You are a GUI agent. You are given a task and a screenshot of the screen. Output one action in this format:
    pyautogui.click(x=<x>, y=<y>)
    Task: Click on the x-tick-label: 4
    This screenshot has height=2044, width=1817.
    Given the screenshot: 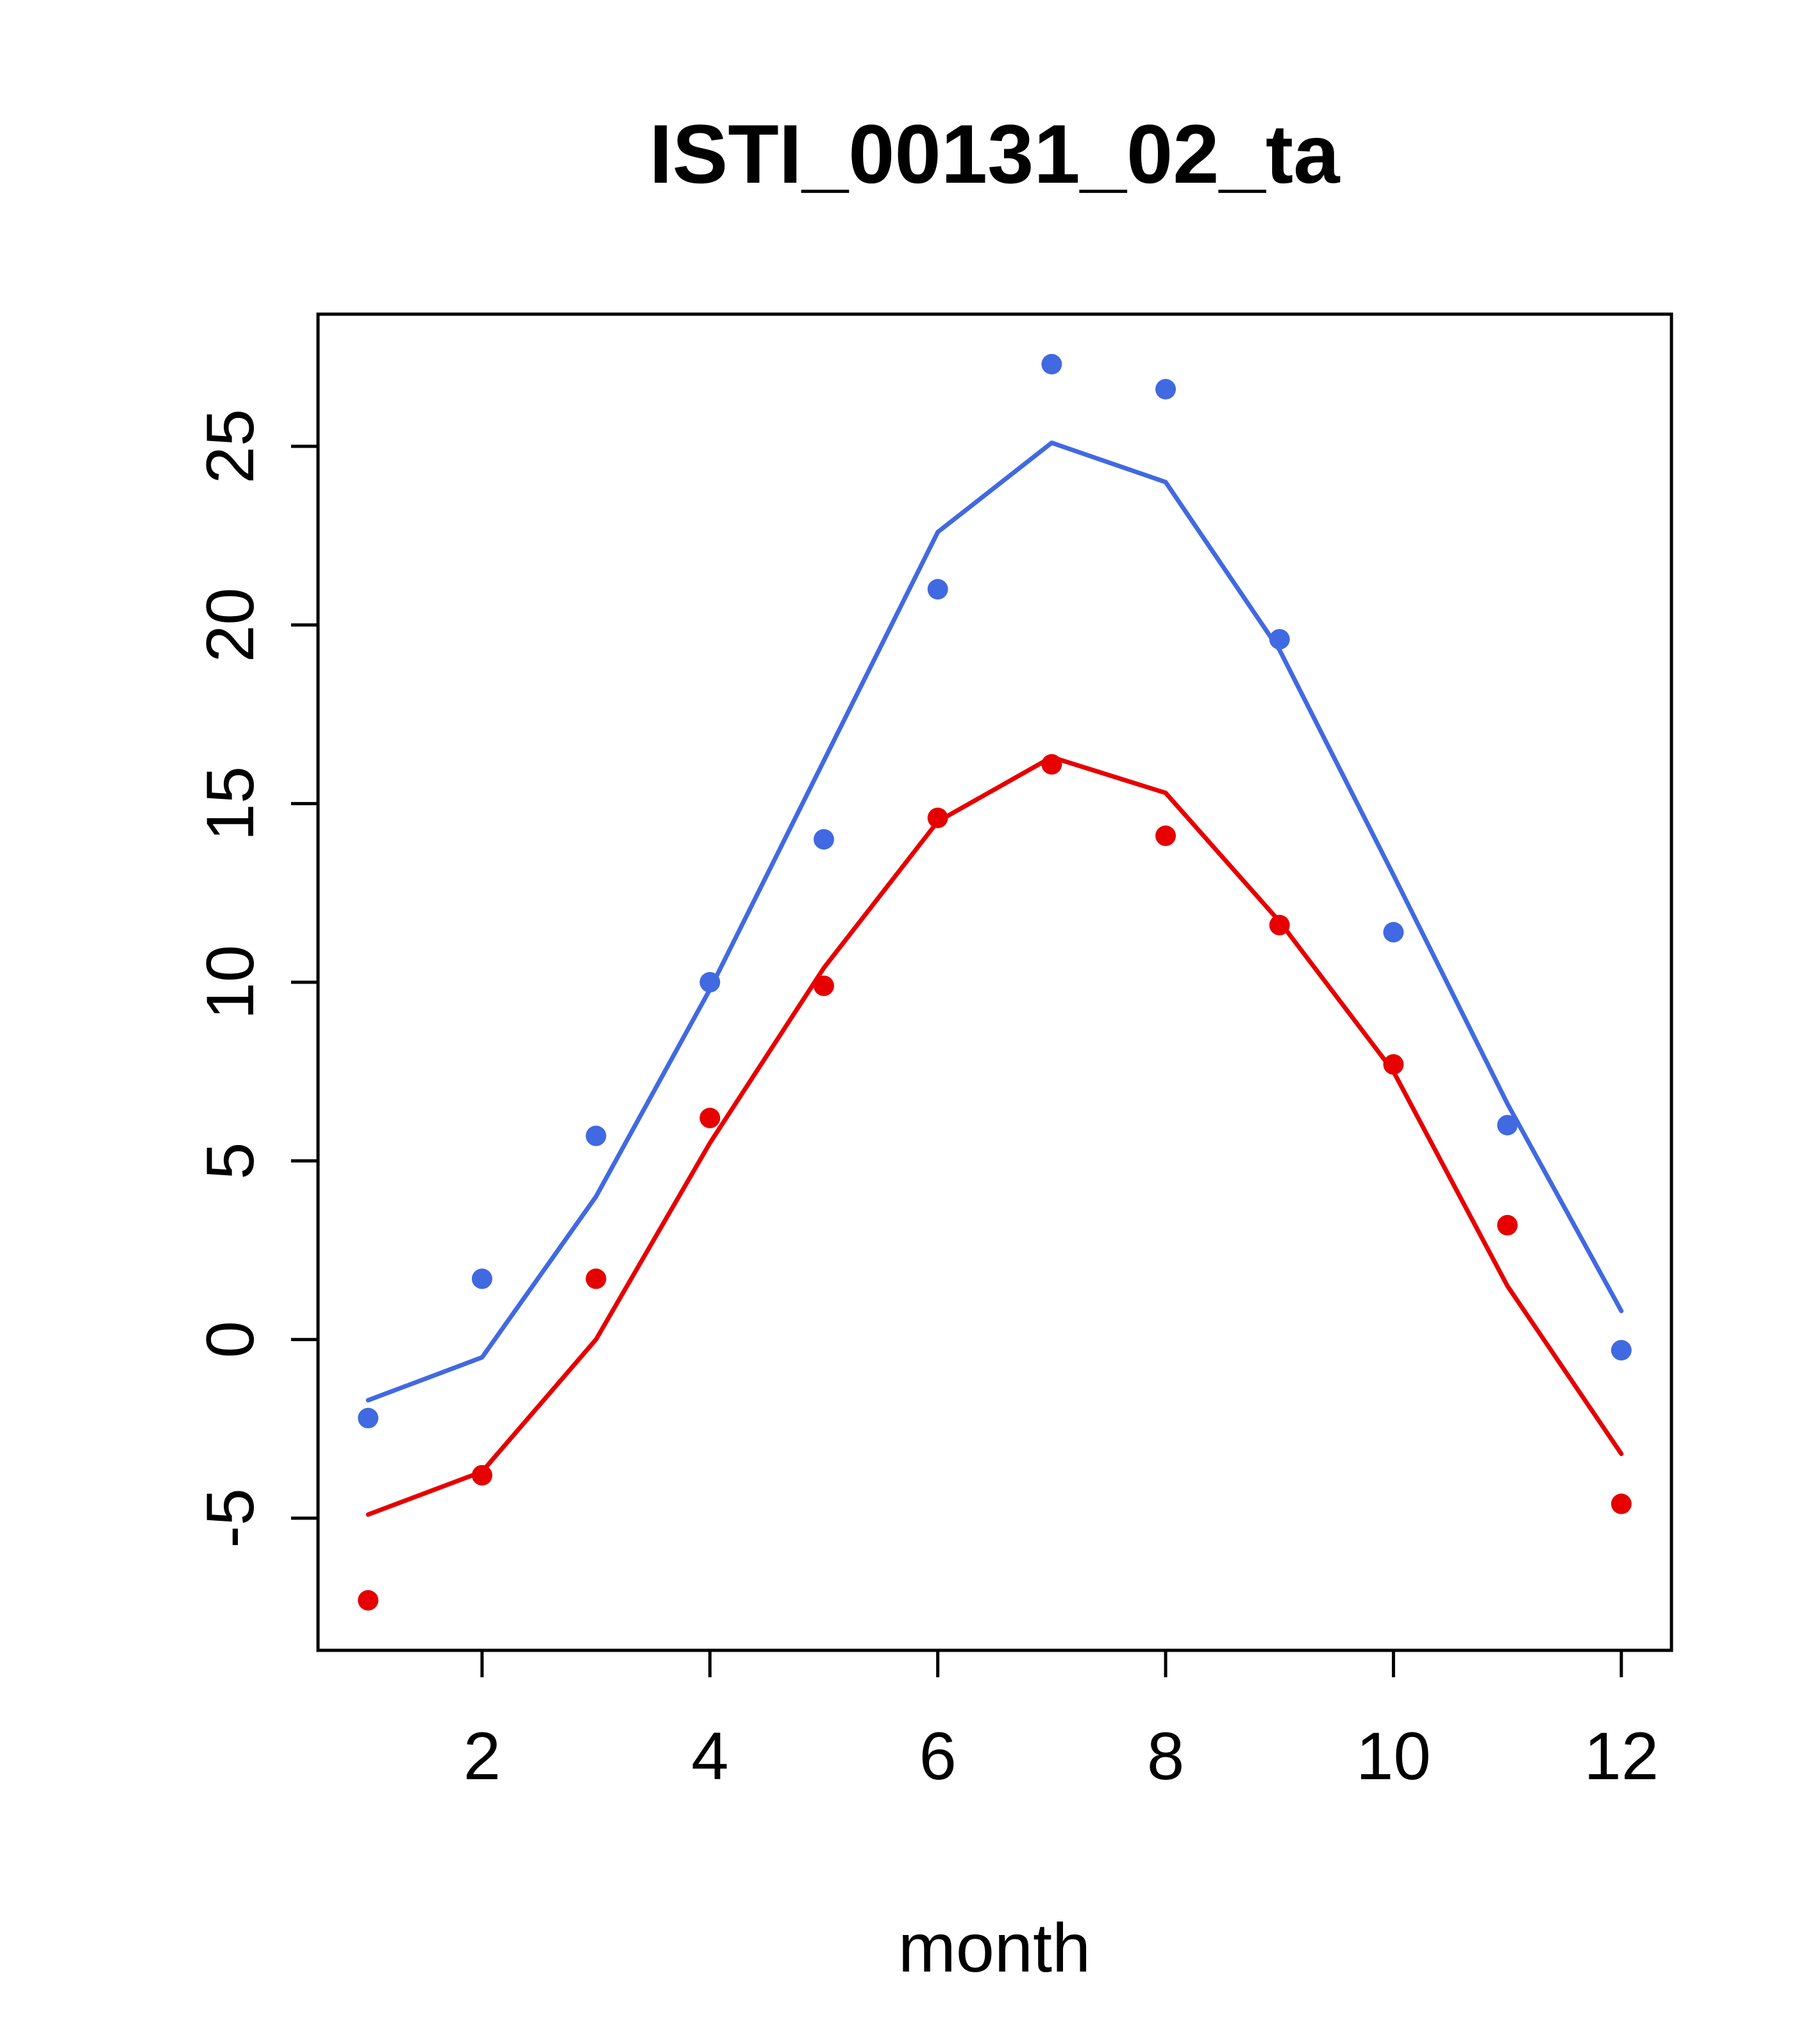 What is the action you would take?
    pyautogui.click(x=710, y=1756)
    